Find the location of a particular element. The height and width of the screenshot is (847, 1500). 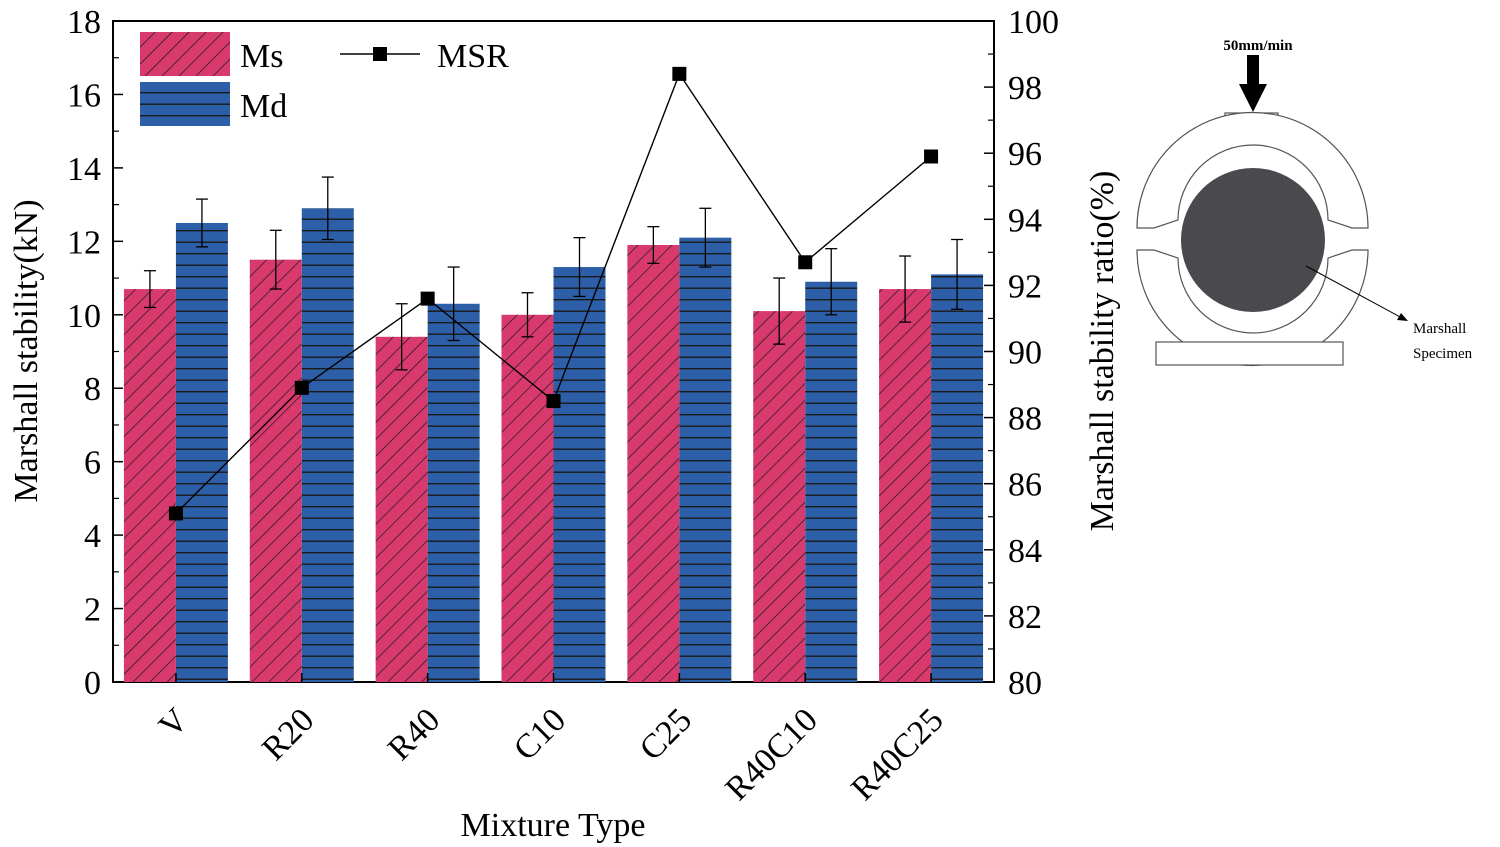

bar-ms-r40c25 is located at coordinates (905, 485).